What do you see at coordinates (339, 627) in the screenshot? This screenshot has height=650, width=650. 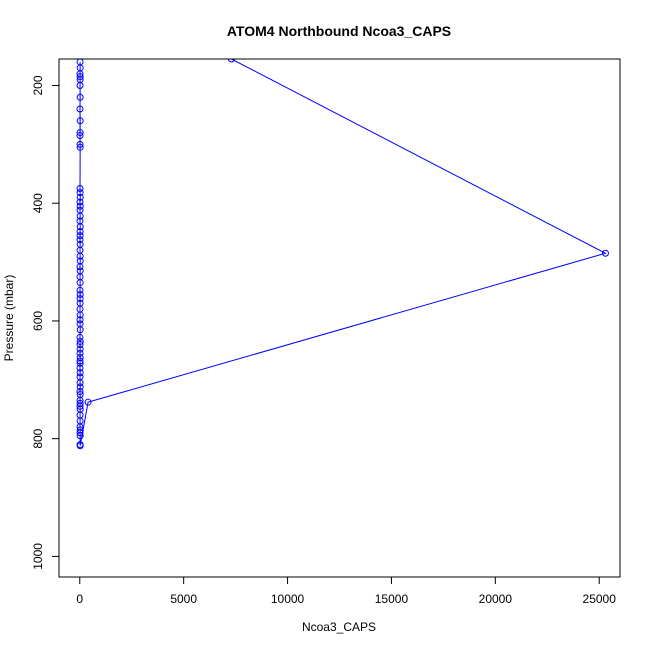 I see `x-axis-label: Ncoa3_CAPS` at bounding box center [339, 627].